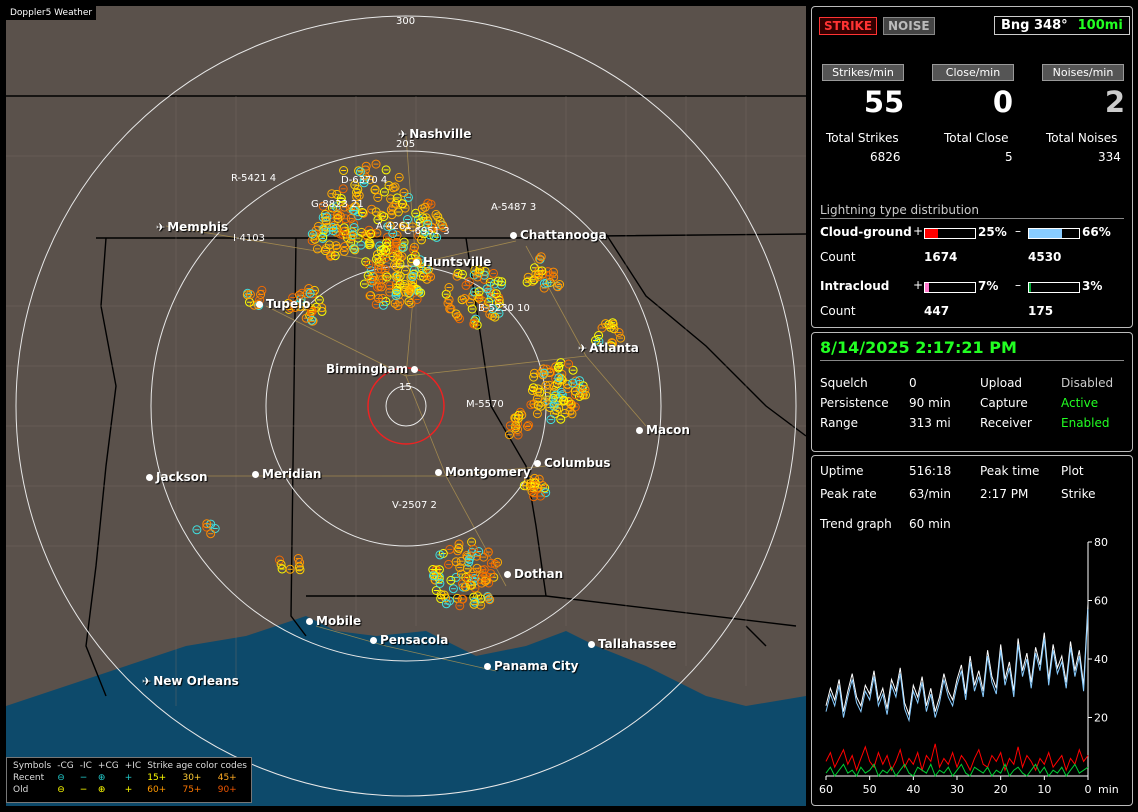  What do you see at coordinates (1054, 233) in the screenshot?
I see `cg-negative-bar` at bounding box center [1054, 233].